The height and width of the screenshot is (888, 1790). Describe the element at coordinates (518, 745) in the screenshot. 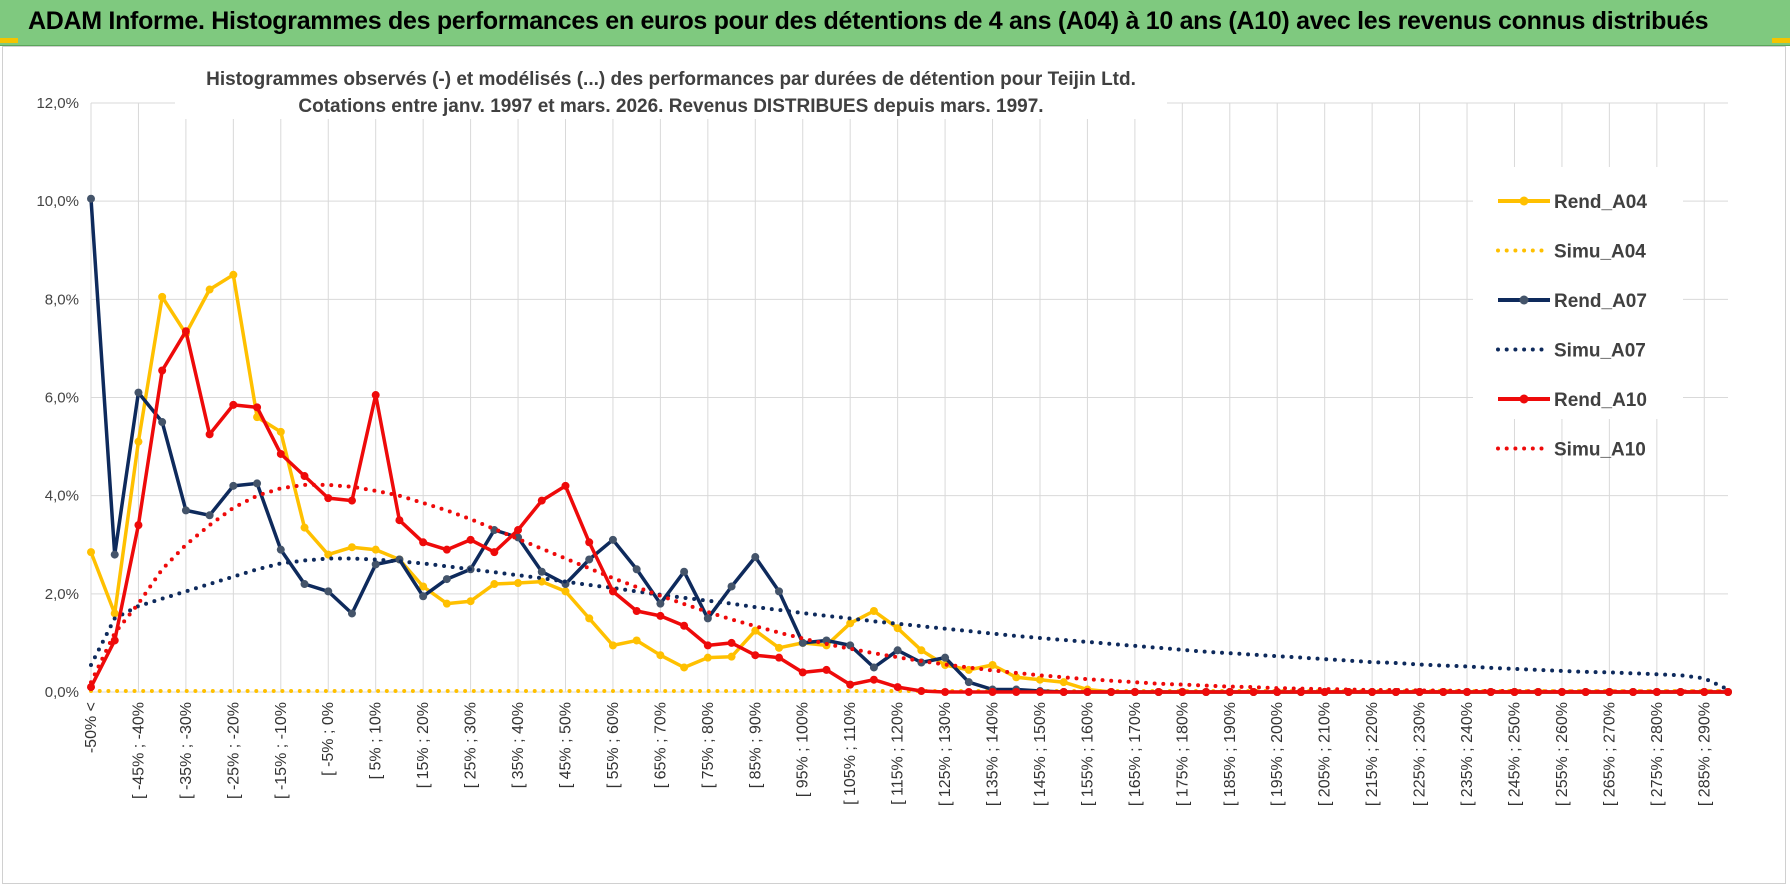

I see `x-tick-label: [ 35% ; 40%` at that location.